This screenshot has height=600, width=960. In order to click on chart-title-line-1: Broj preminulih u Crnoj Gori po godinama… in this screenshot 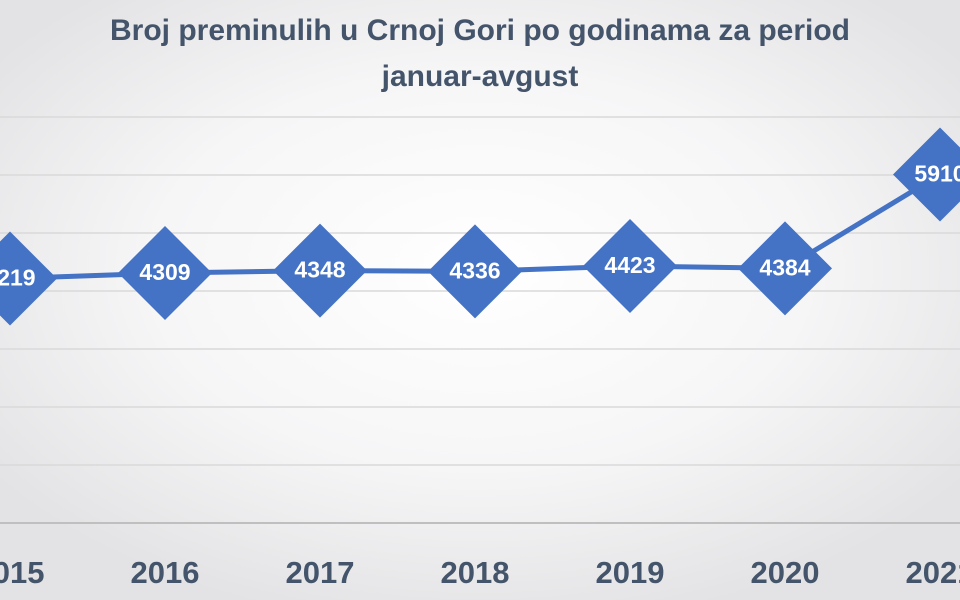, I will do `click(480, 30)`.